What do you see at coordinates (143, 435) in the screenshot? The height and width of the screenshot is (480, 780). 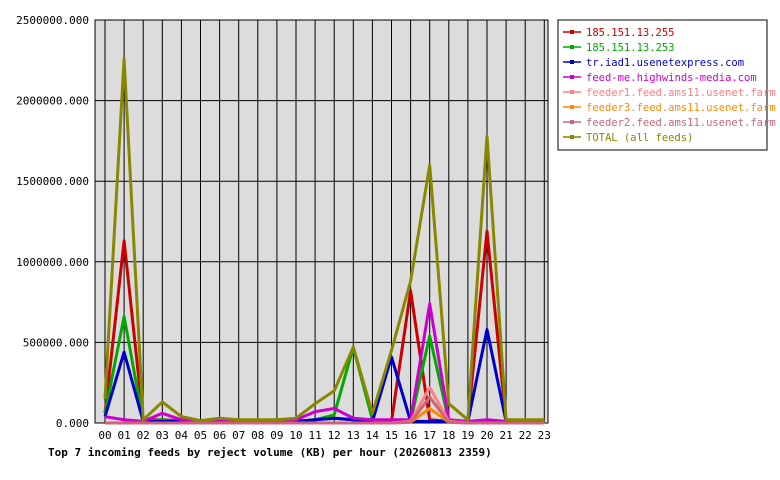 I see `x-tick-label: 02` at bounding box center [143, 435].